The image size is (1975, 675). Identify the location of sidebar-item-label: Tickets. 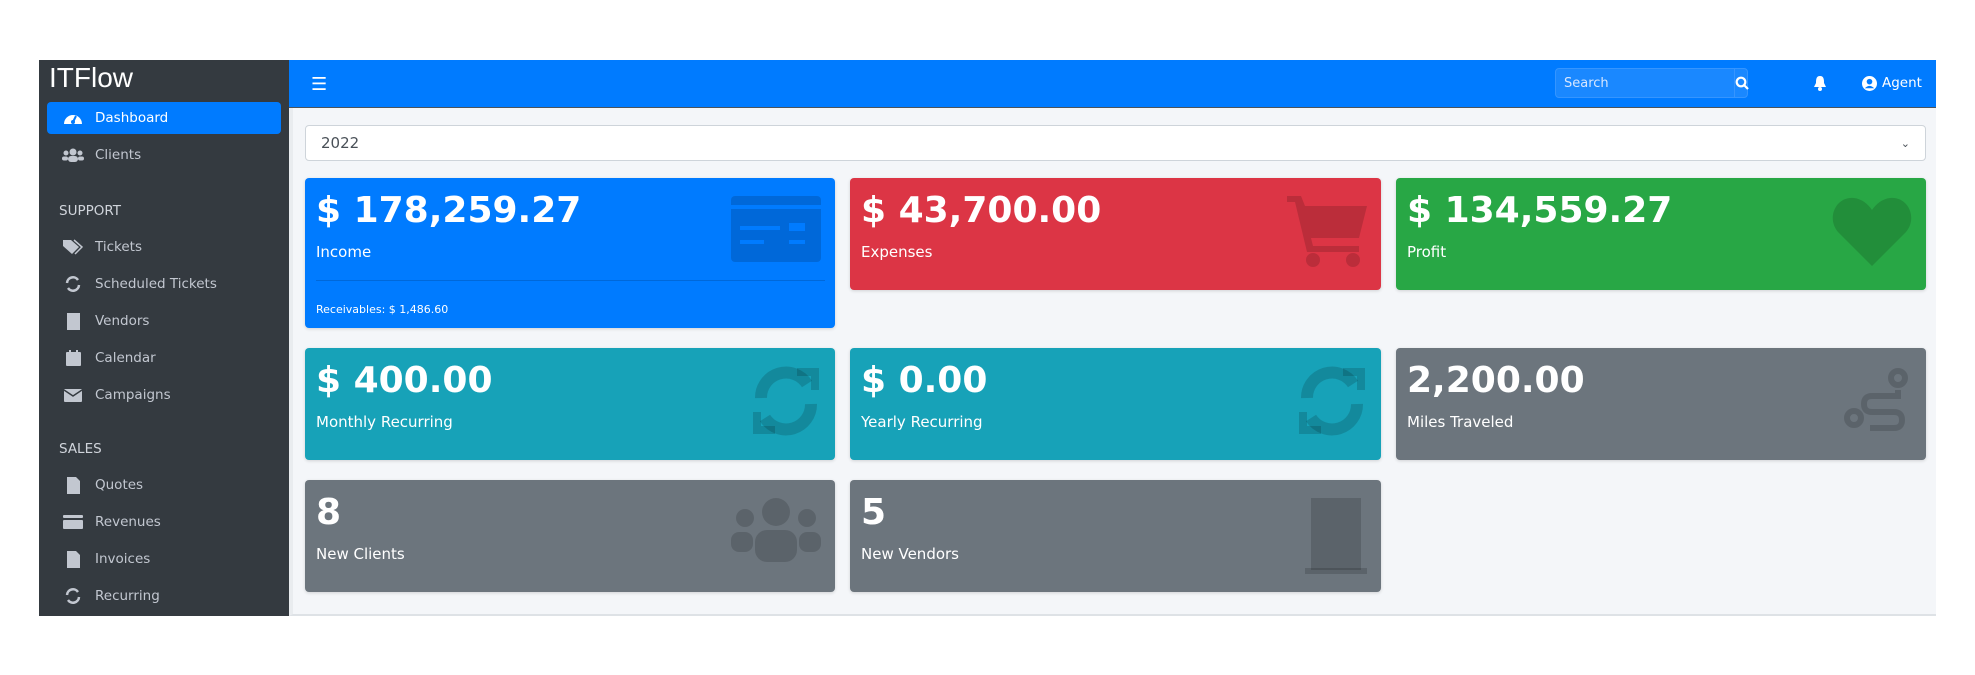
(118, 247).